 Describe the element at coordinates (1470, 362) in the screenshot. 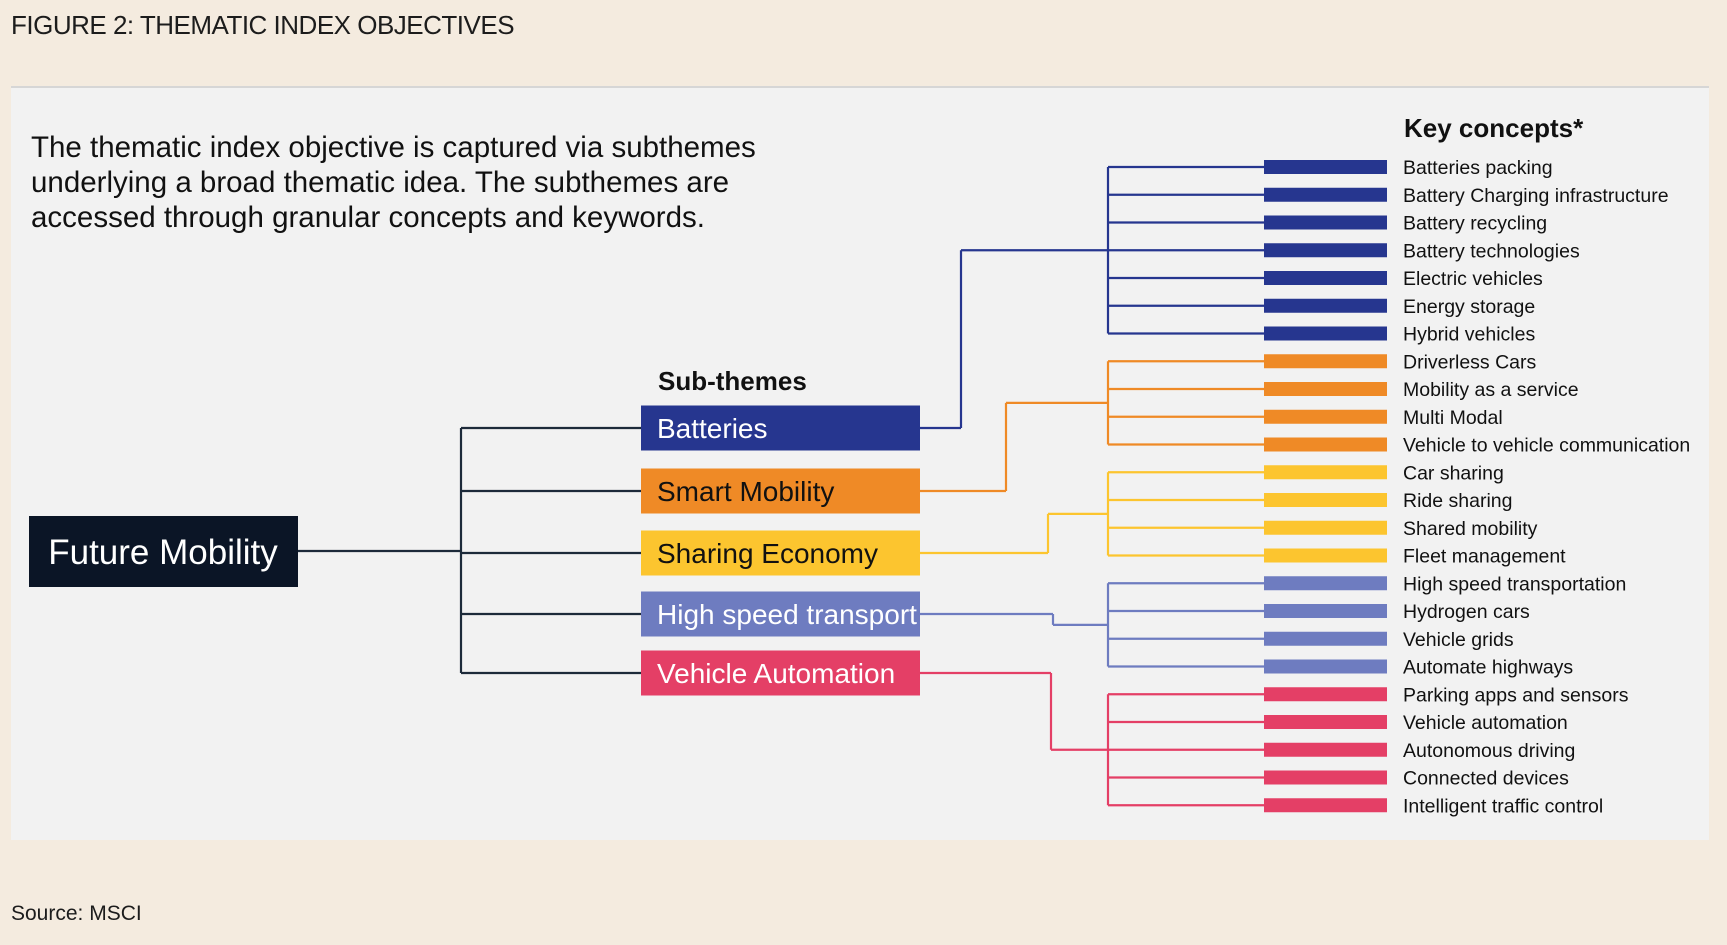

I see `concept-label: Driverless Cars` at that location.